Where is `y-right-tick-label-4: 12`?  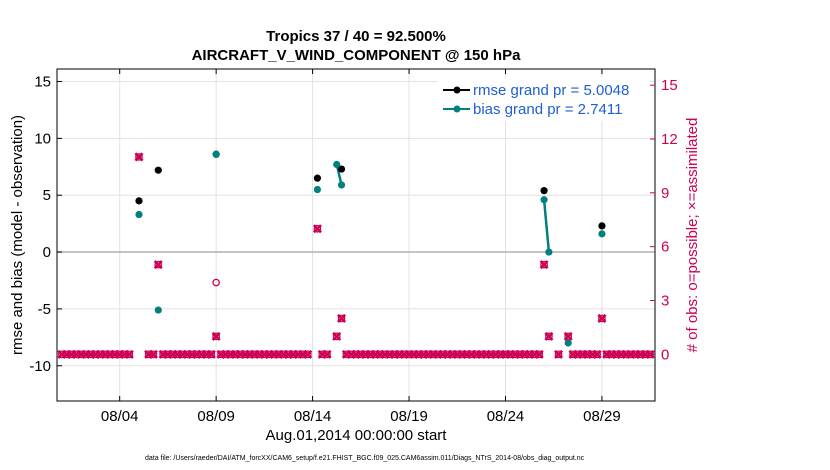
y-right-tick-label-4: 12 is located at coordinates (669, 139).